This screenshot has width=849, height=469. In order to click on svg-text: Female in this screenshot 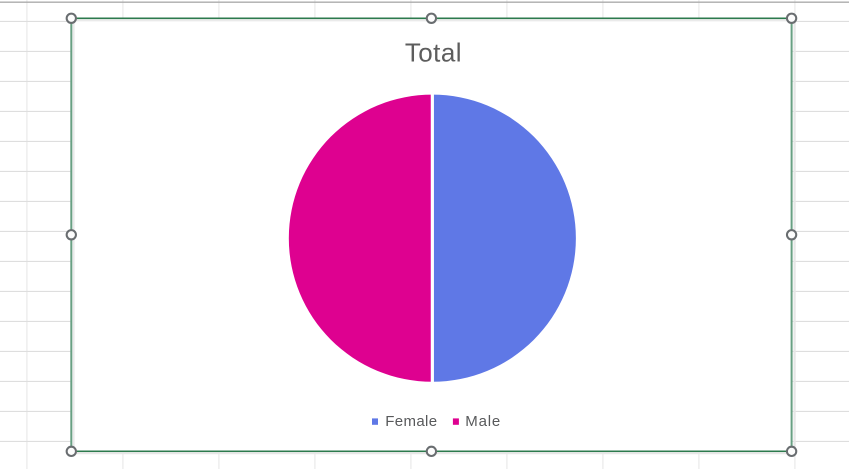, I will do `click(411, 421)`.